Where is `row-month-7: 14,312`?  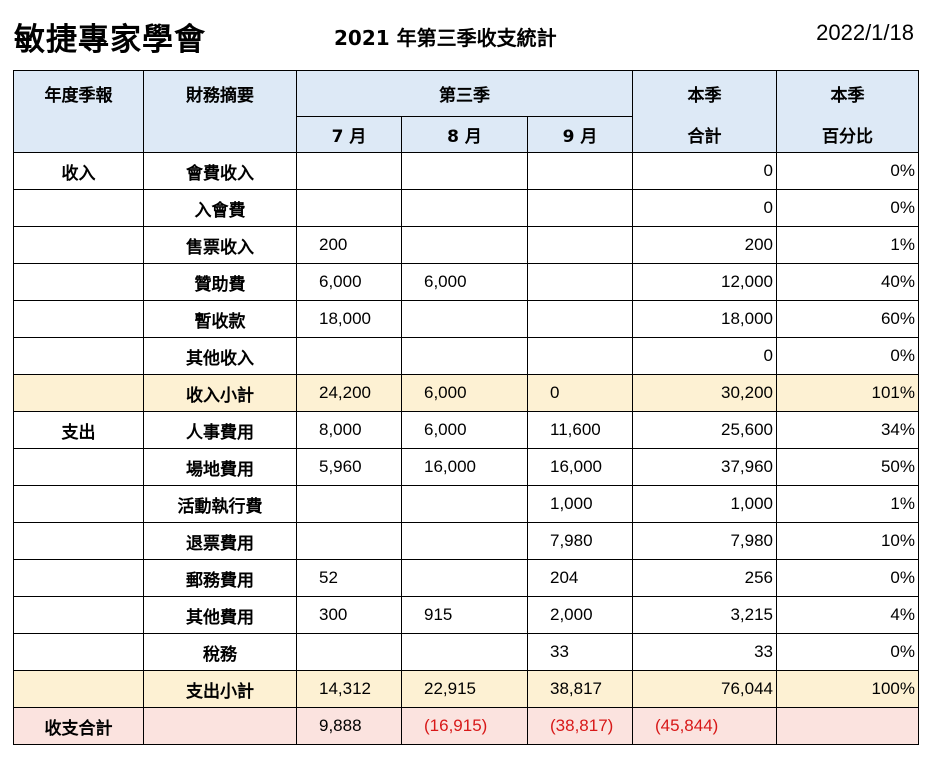
row-month-7: 14,312 is located at coordinates (349, 689).